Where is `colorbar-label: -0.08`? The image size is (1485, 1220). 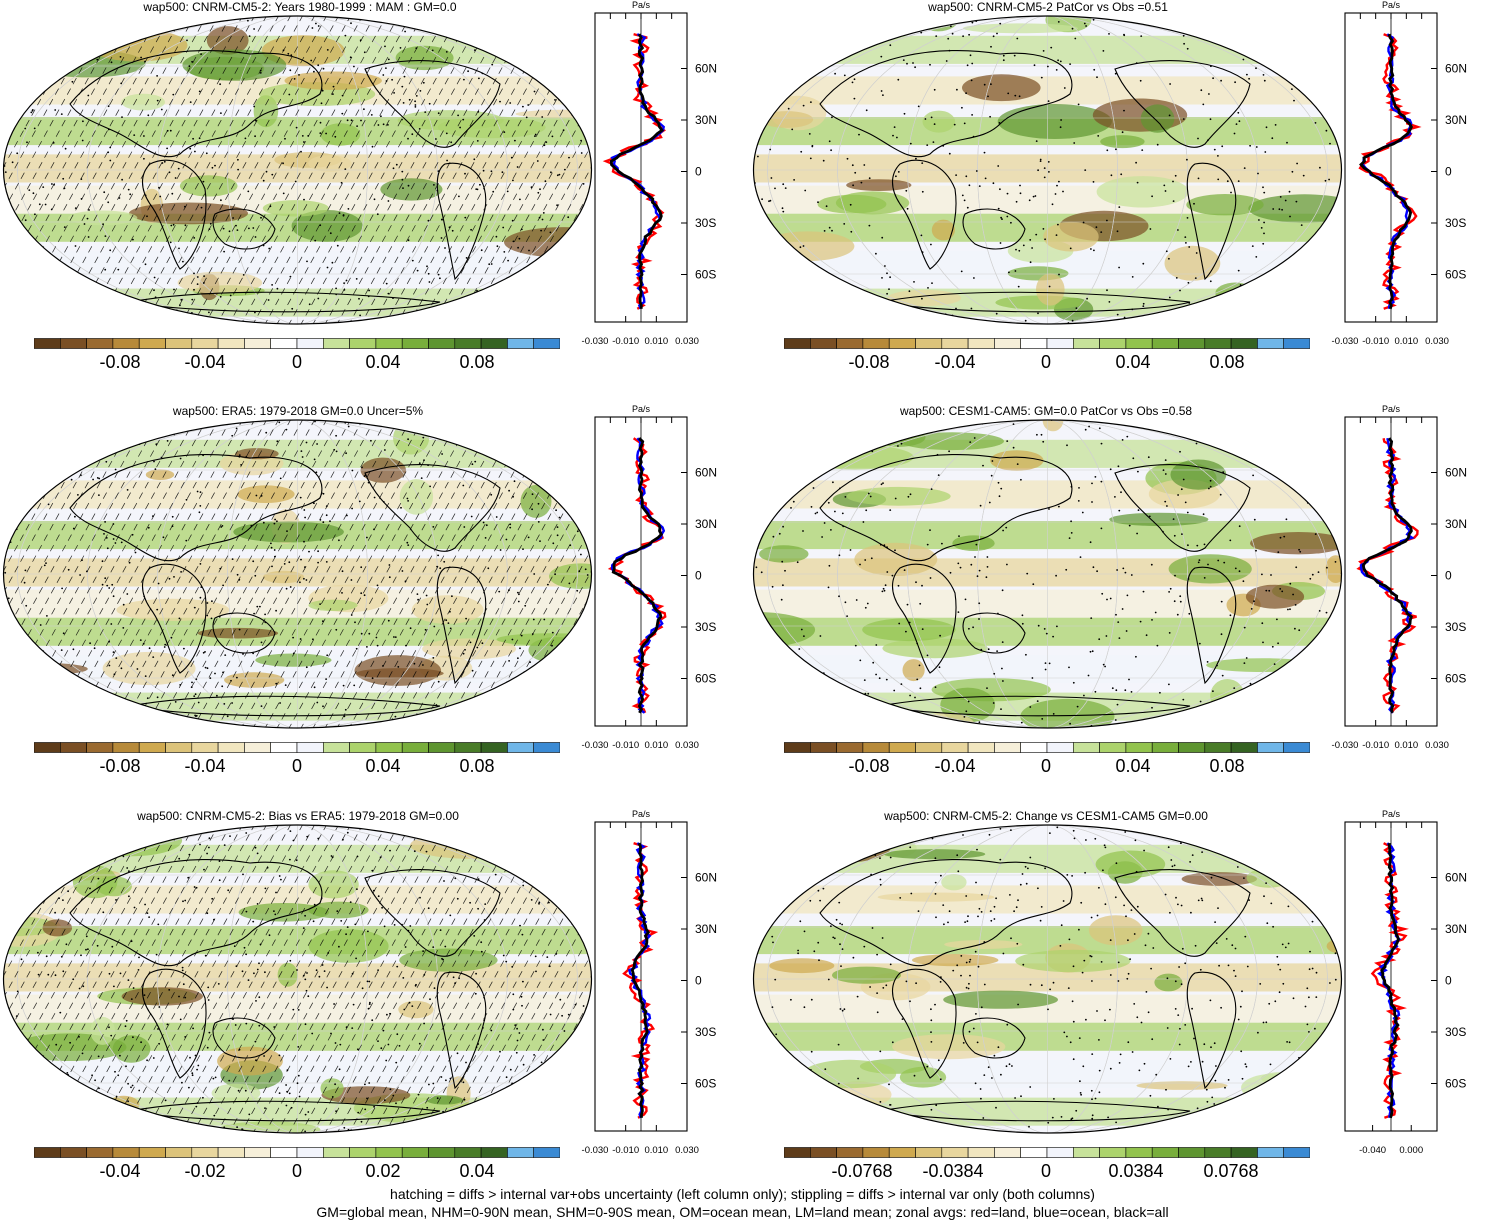 colorbar-label: -0.08 is located at coordinates (868, 362).